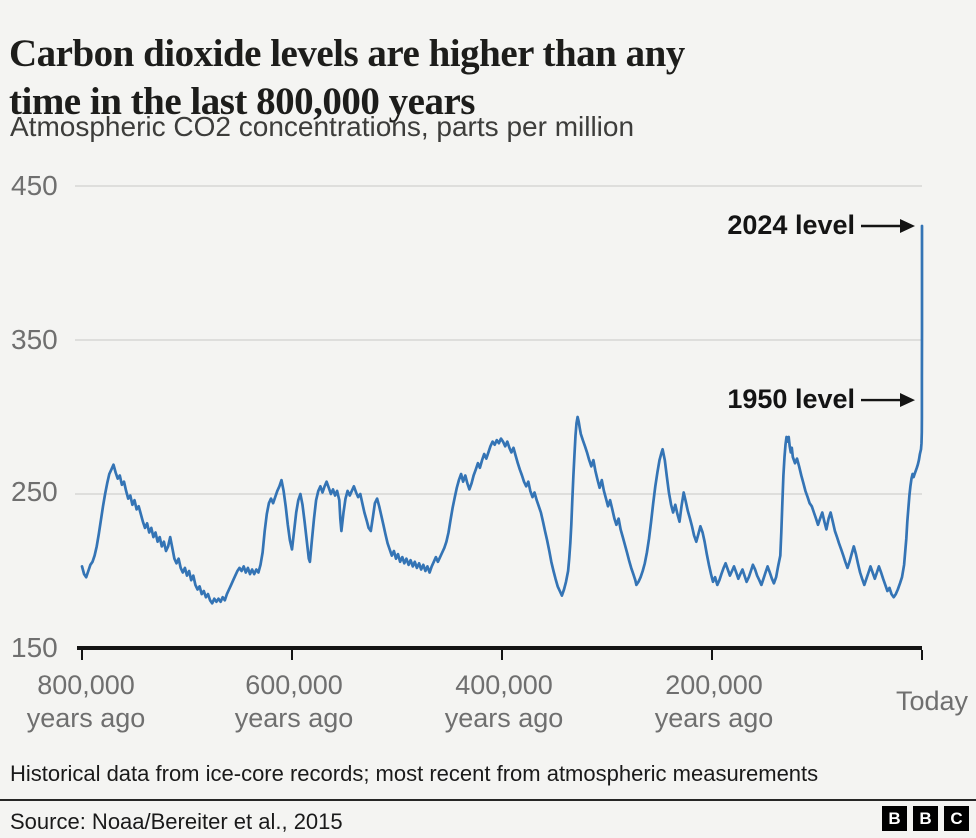  Describe the element at coordinates (34, 491) in the screenshot. I see `y-axis-label-250: 250` at that location.